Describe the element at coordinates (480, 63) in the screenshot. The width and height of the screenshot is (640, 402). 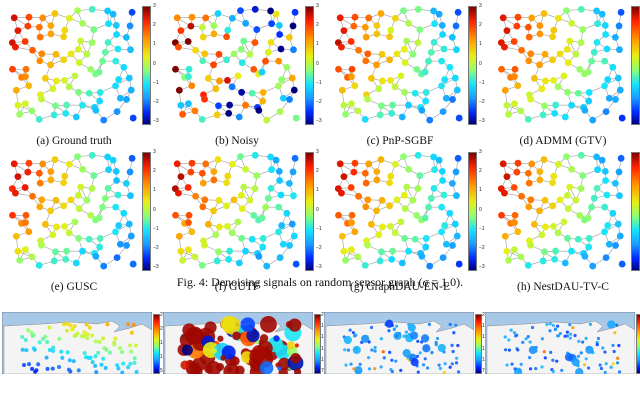
I see `colorbar-tick: 0` at that location.